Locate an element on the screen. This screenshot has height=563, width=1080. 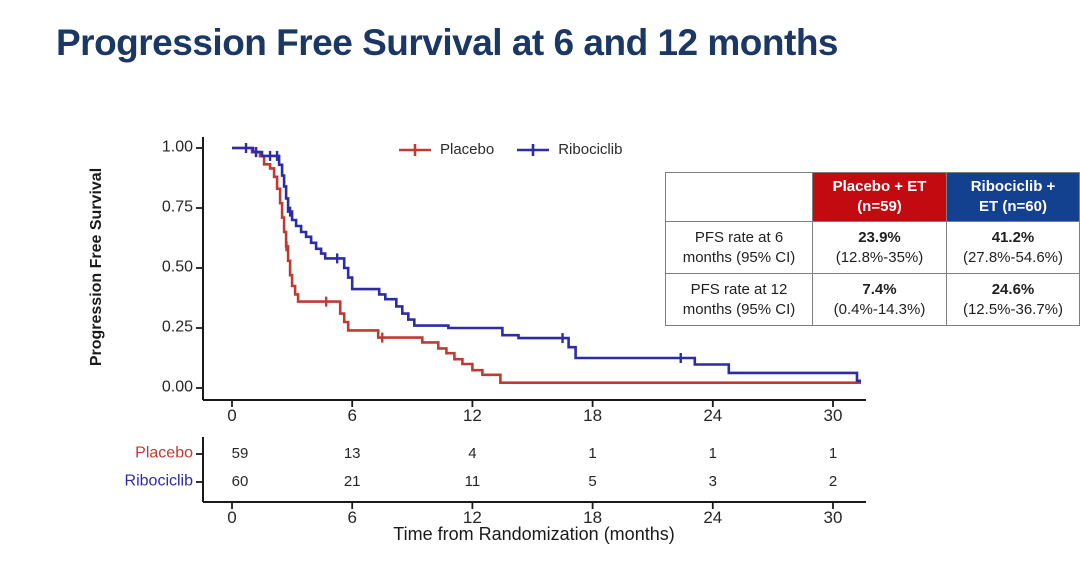
y-tick-label: 0.25 is located at coordinates (177, 327).